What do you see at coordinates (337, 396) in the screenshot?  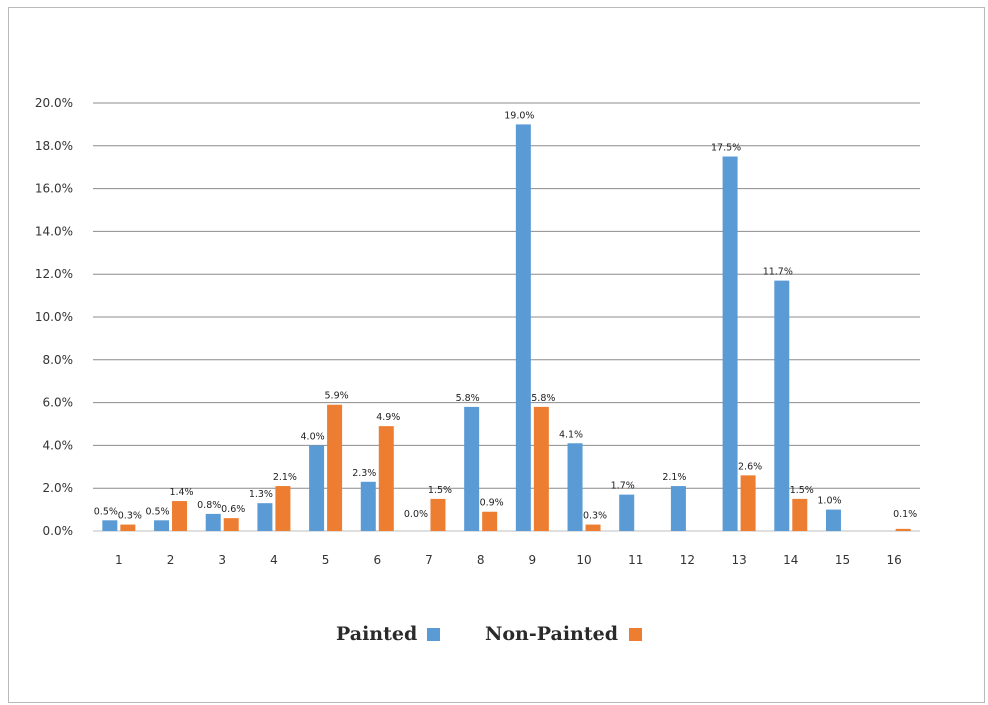 I see `data-label: 5.9%` at bounding box center [337, 396].